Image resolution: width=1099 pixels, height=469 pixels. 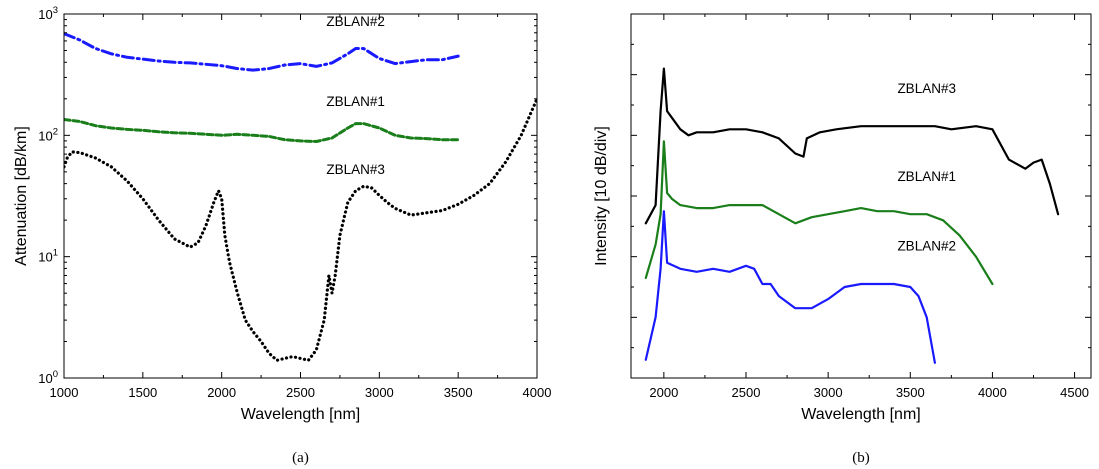 What do you see at coordinates (64, 392) in the screenshot?
I see `x-tick-label: 1000` at bounding box center [64, 392].